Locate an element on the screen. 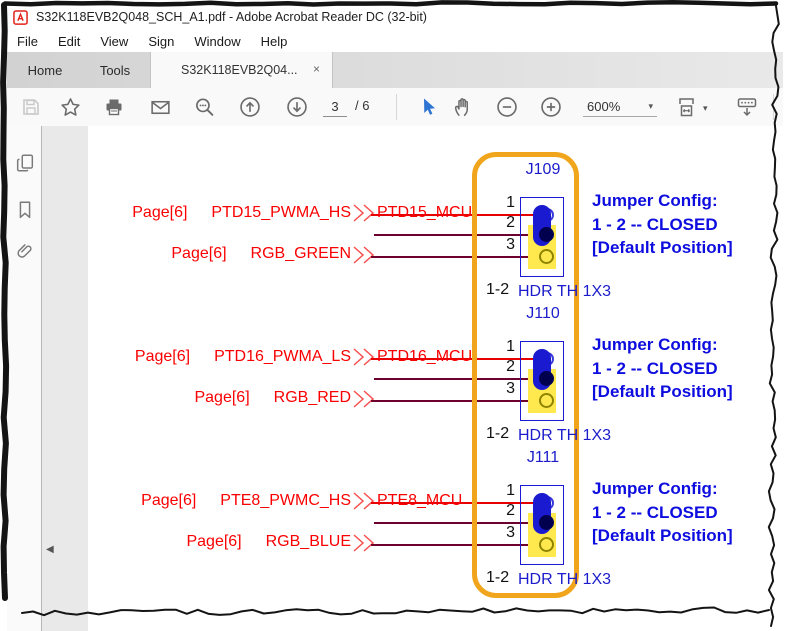 The image size is (787, 631). menu-edit: Edit is located at coordinates (69, 41).